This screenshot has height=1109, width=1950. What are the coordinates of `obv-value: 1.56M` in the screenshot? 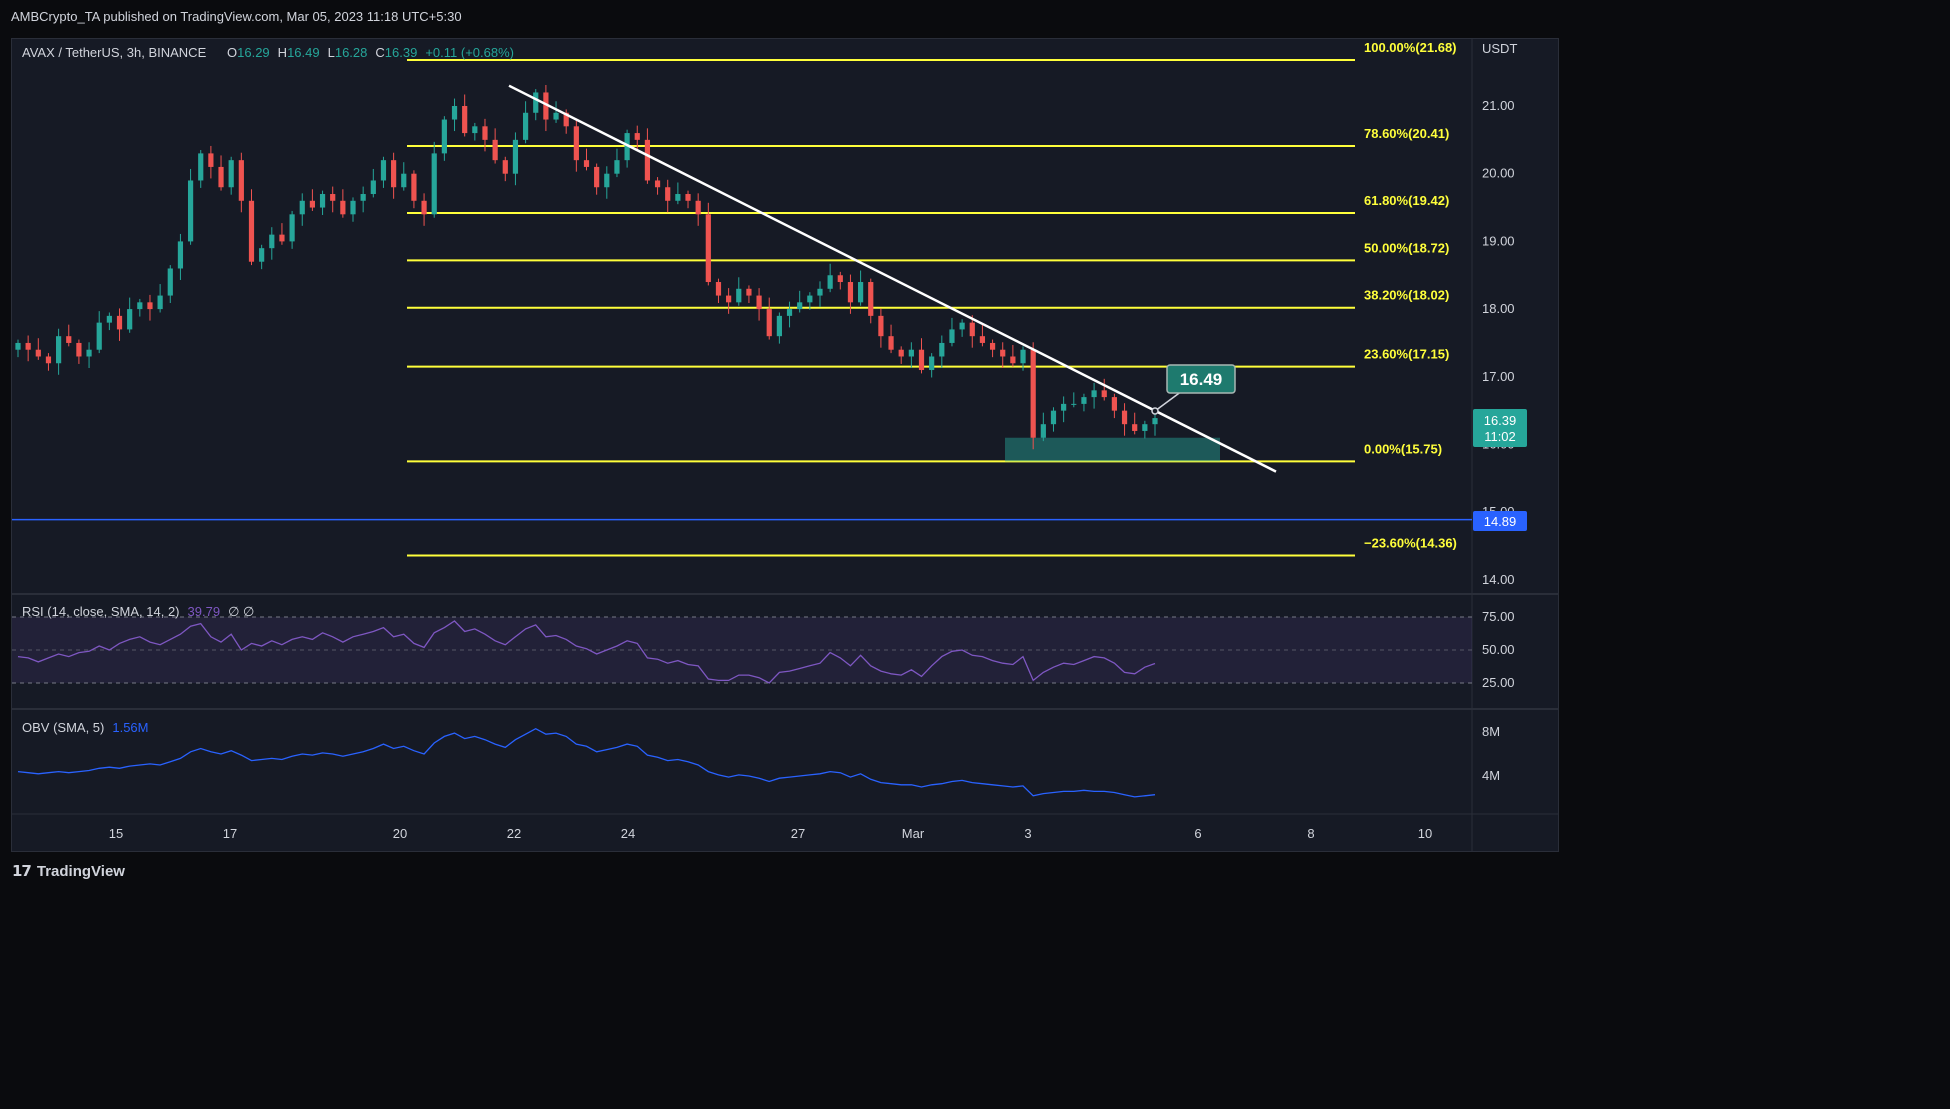 It's located at (130, 727).